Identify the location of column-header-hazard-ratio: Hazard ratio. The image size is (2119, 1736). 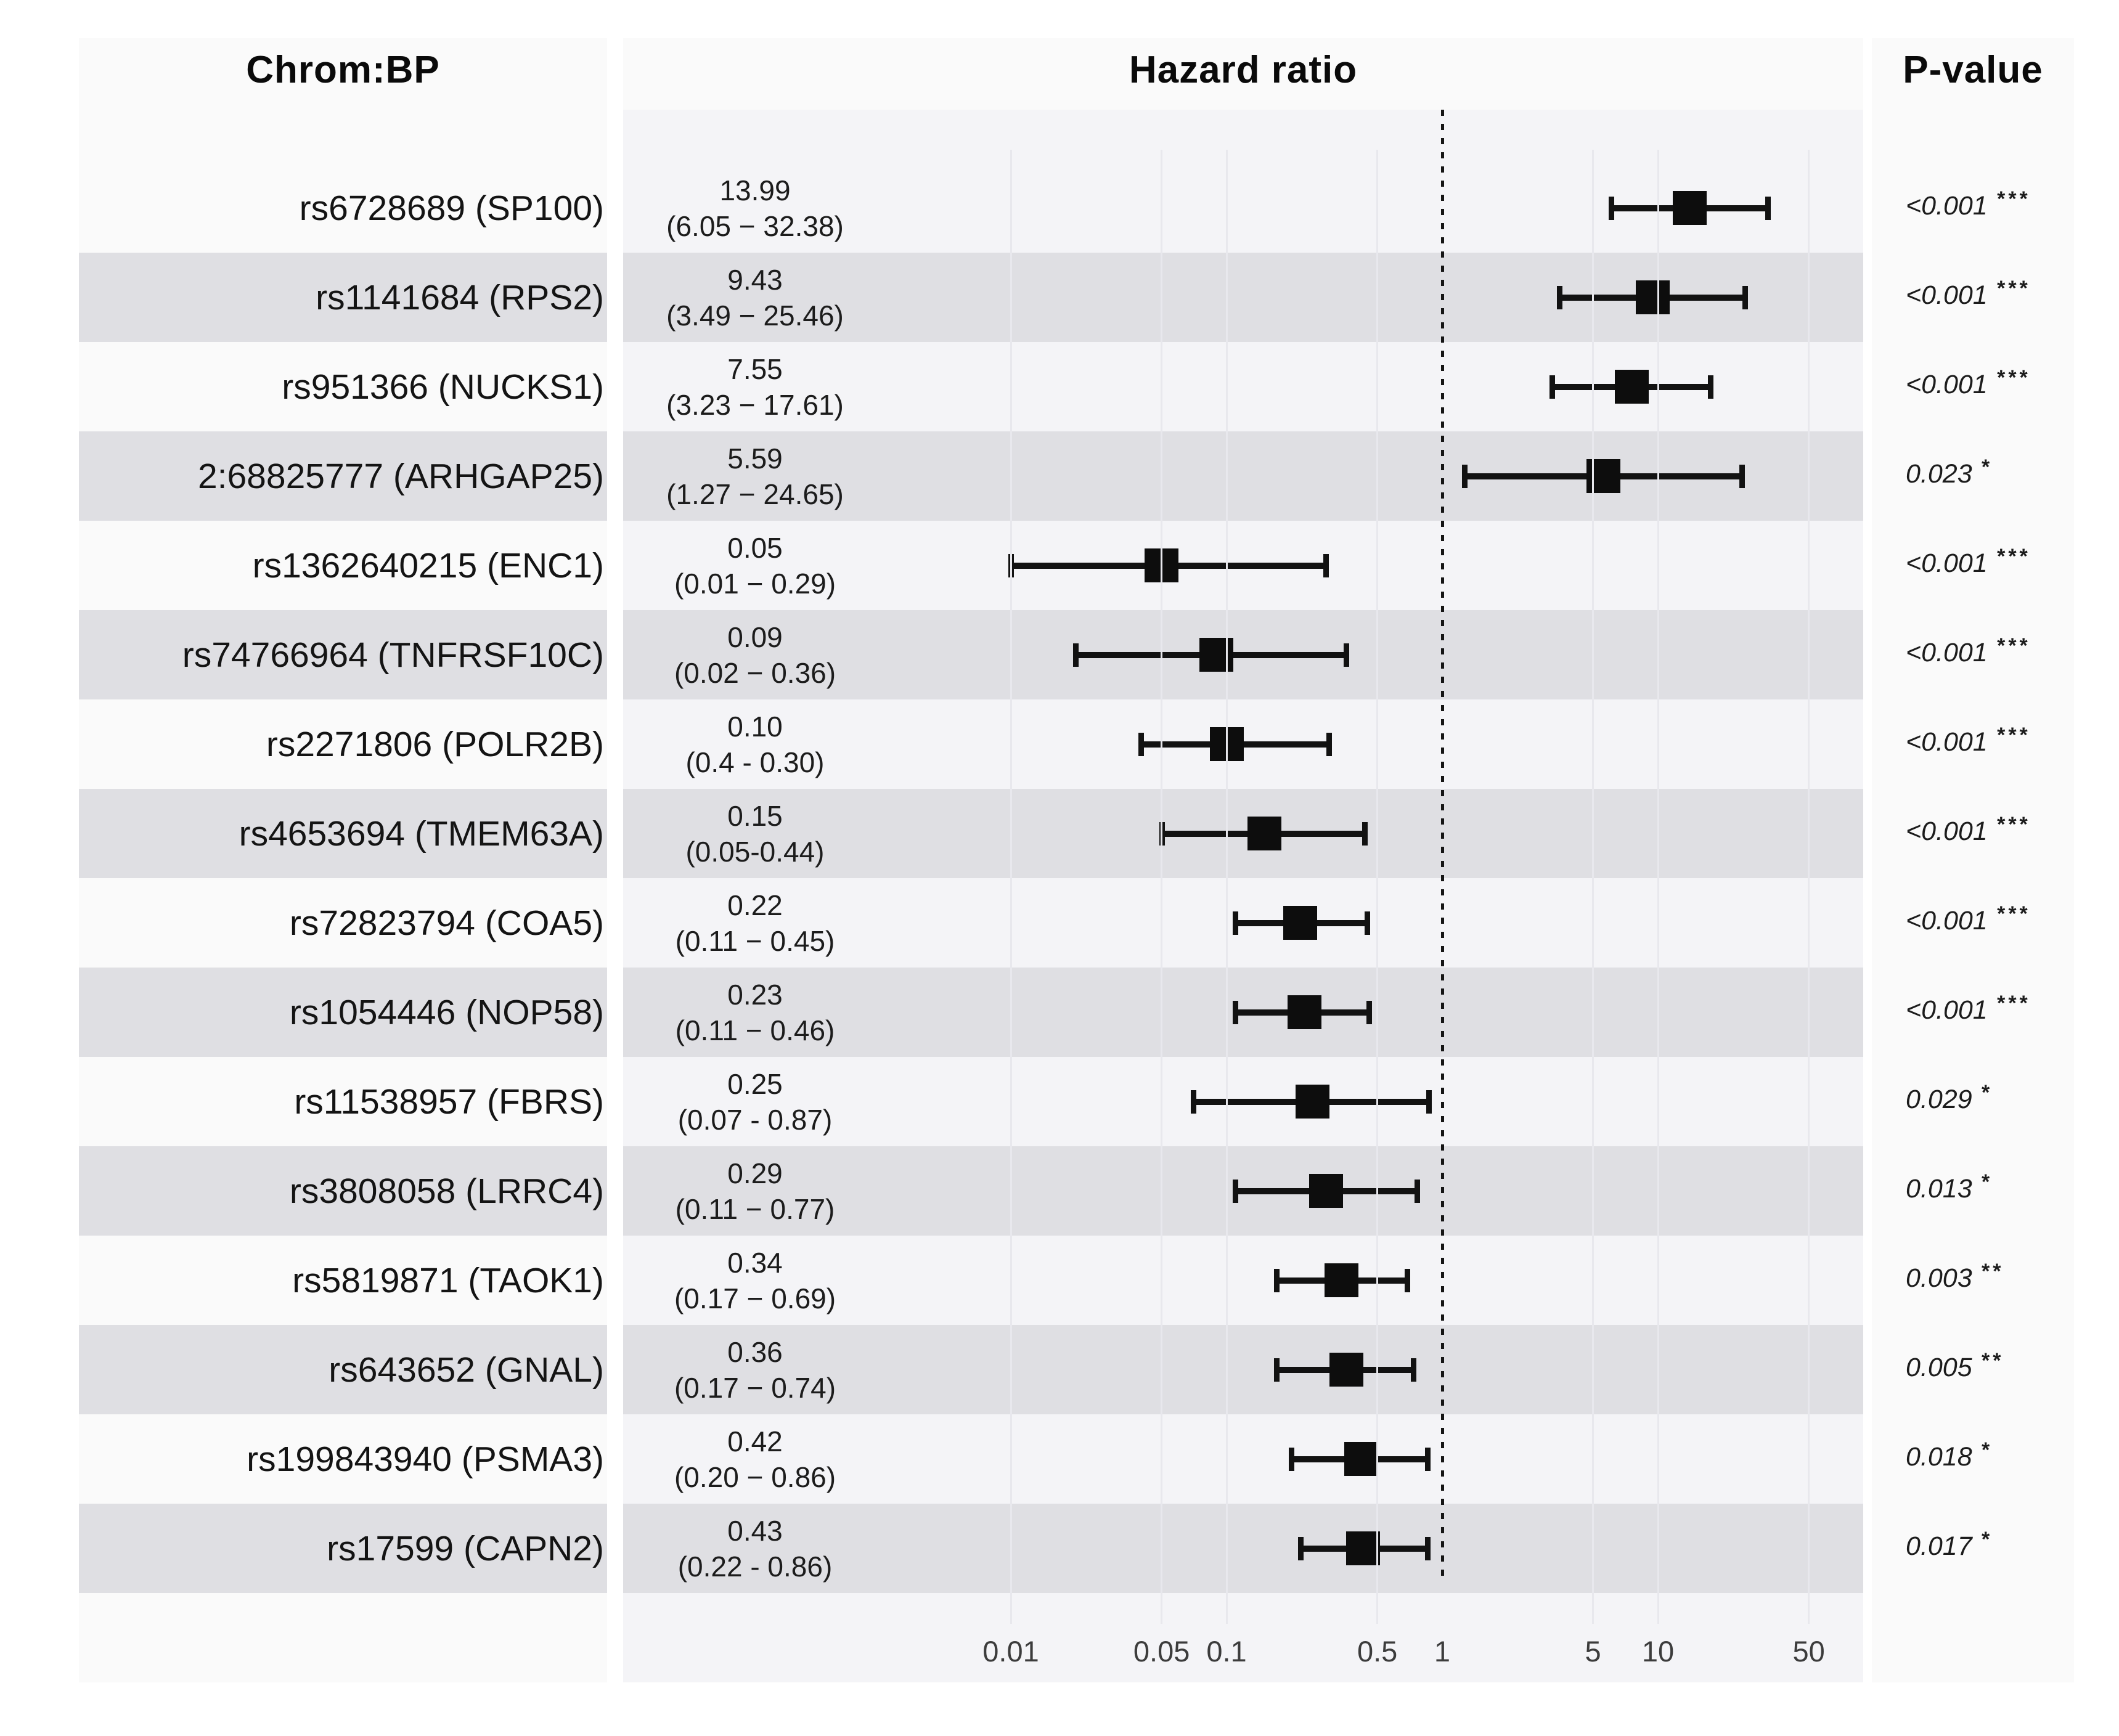
(1243, 70).